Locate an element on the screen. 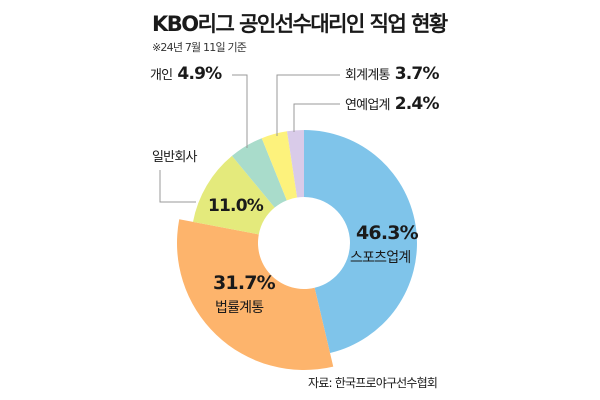  slice-label-personal: 개인 4.9% is located at coordinates (186, 74).